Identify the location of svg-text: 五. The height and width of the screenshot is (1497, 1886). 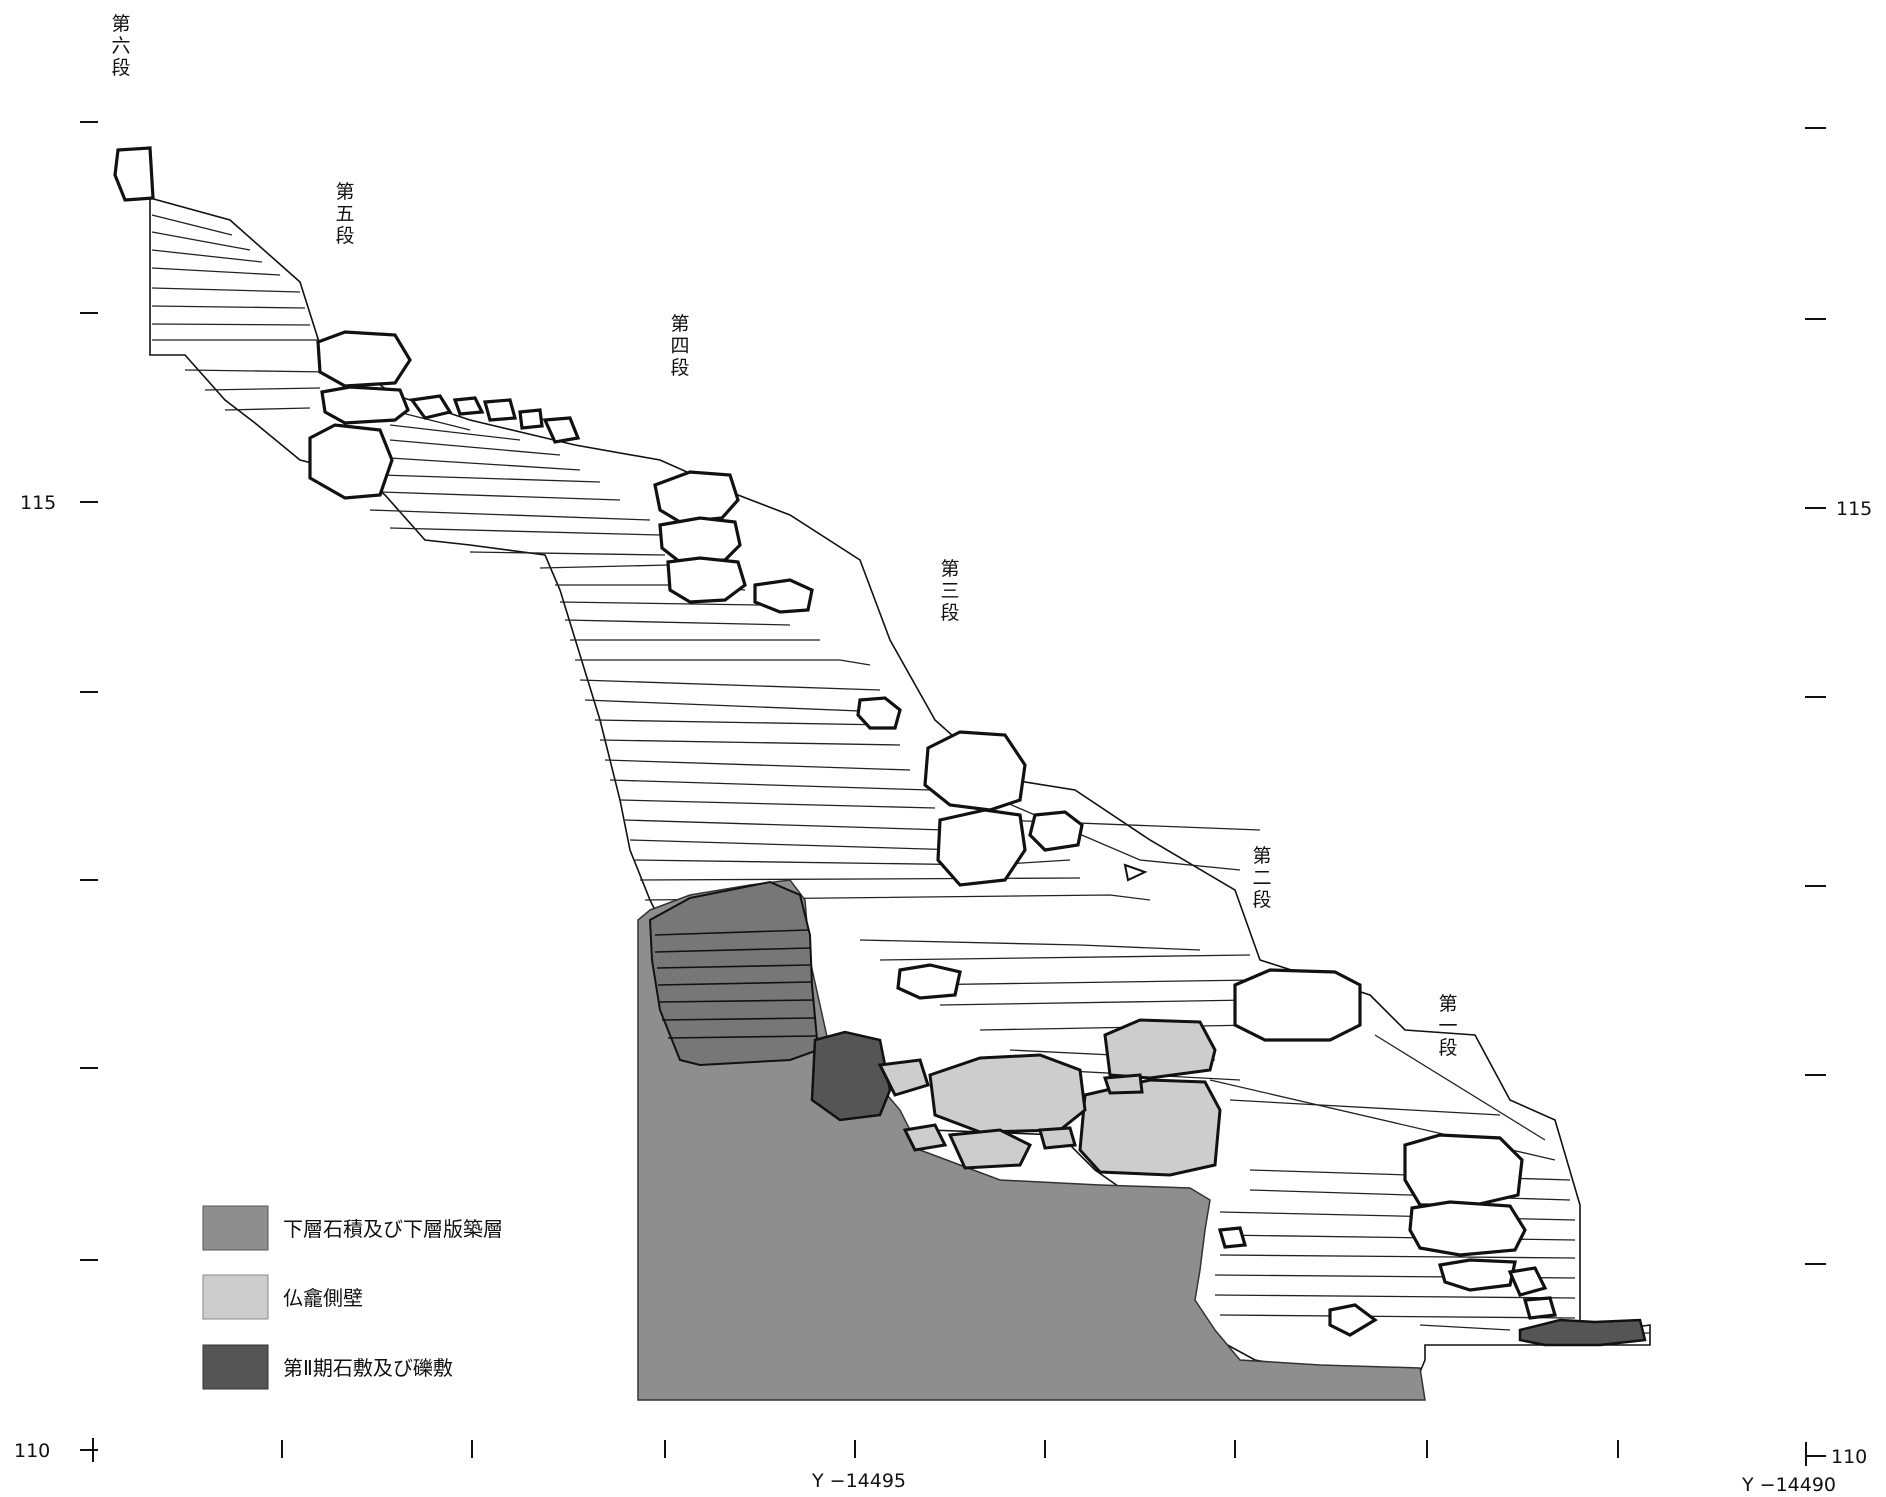
(344, 214).